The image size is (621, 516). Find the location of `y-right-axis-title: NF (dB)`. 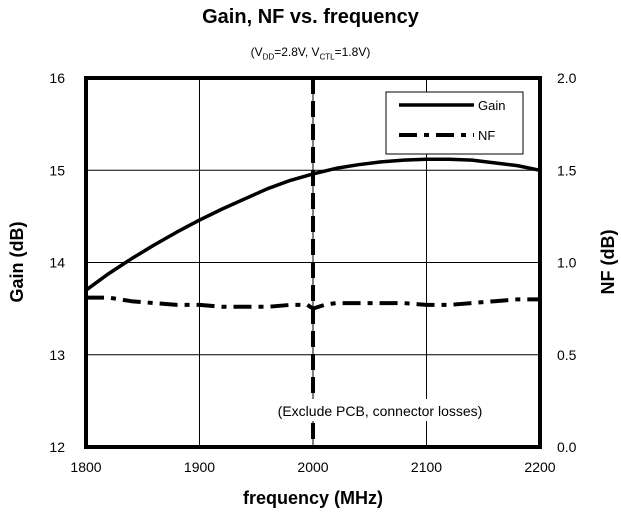

y-right-axis-title: NF (dB) is located at coordinates (608, 262).